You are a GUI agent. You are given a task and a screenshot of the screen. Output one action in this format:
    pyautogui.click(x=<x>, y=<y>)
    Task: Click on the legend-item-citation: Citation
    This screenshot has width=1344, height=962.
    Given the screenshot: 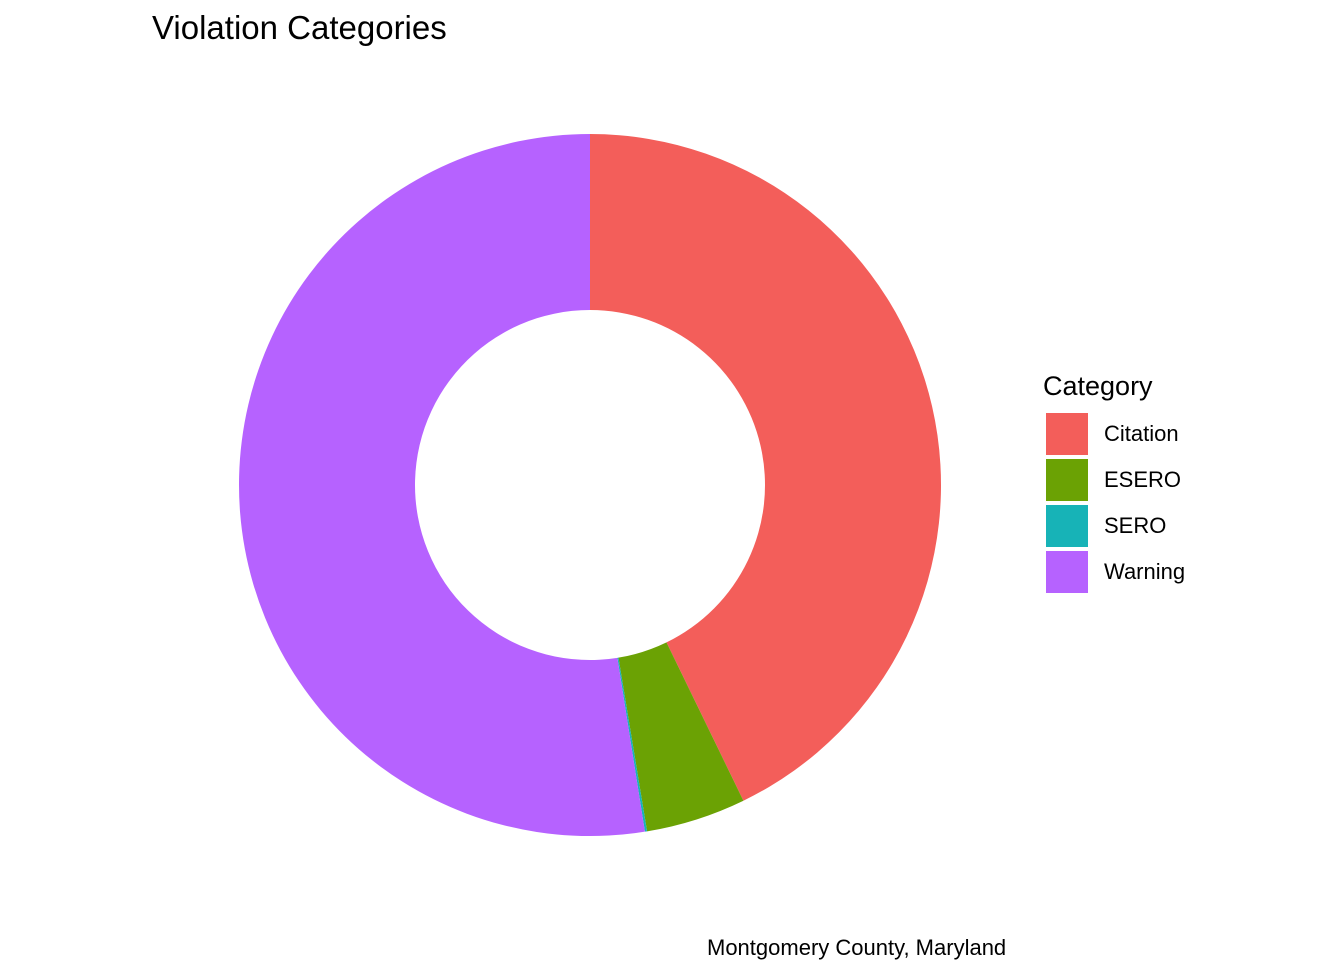 What is the action you would take?
    pyautogui.click(x=1111, y=433)
    